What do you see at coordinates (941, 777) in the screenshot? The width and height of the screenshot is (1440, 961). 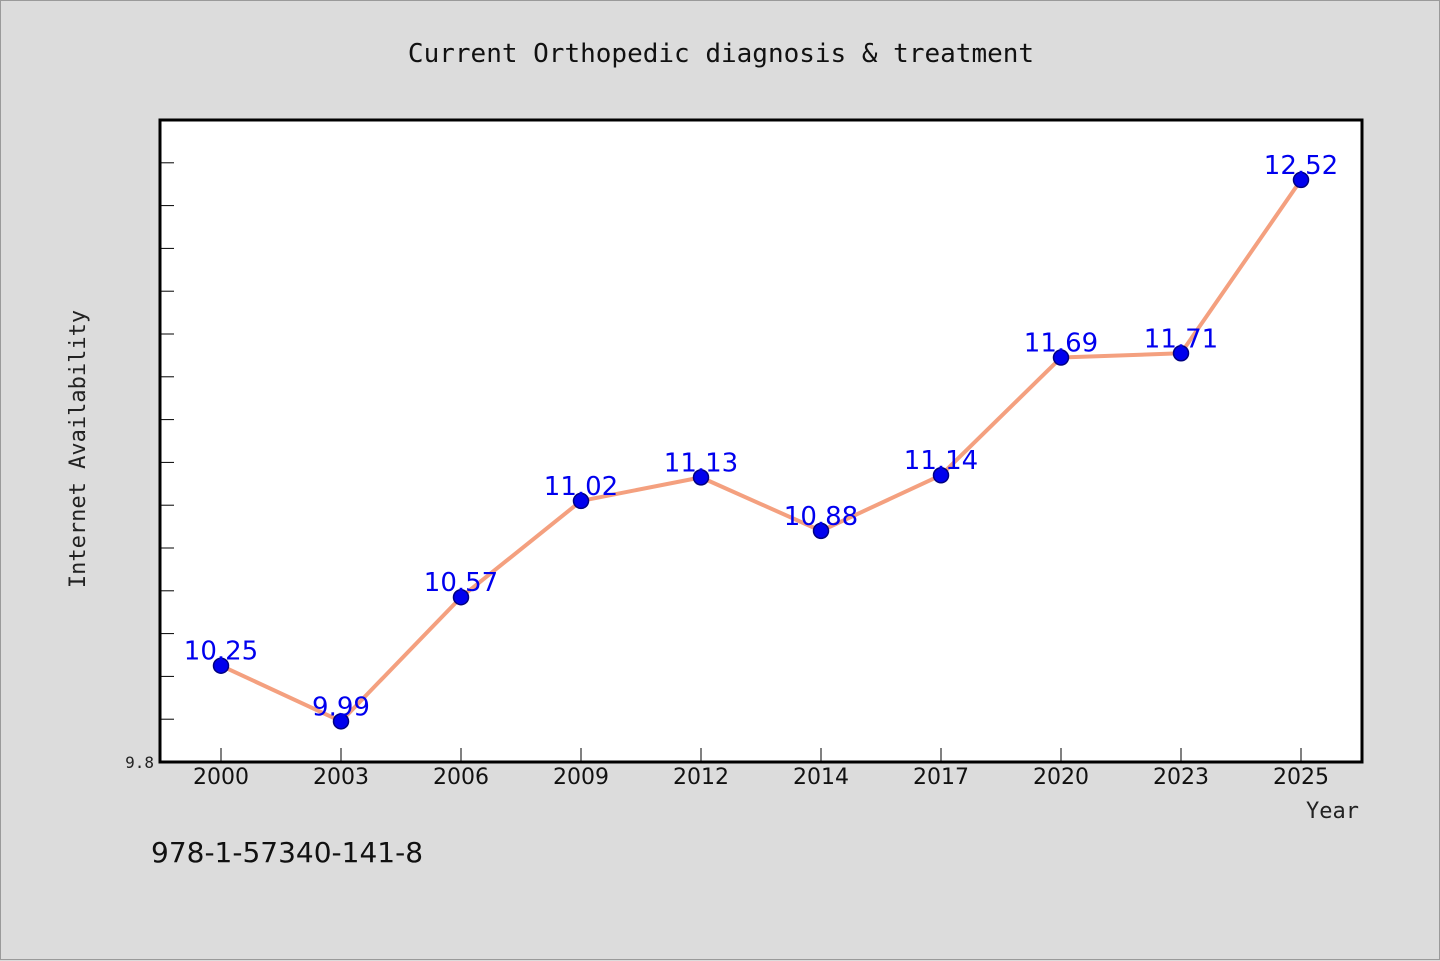 I see `x-tick-label: 2017` at bounding box center [941, 777].